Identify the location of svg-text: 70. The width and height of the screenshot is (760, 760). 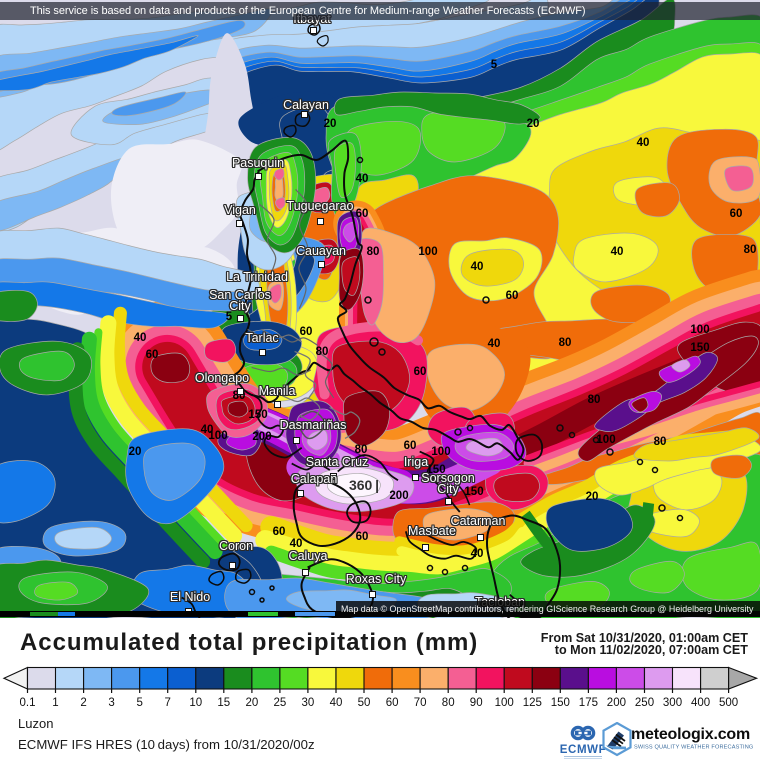
(420, 703).